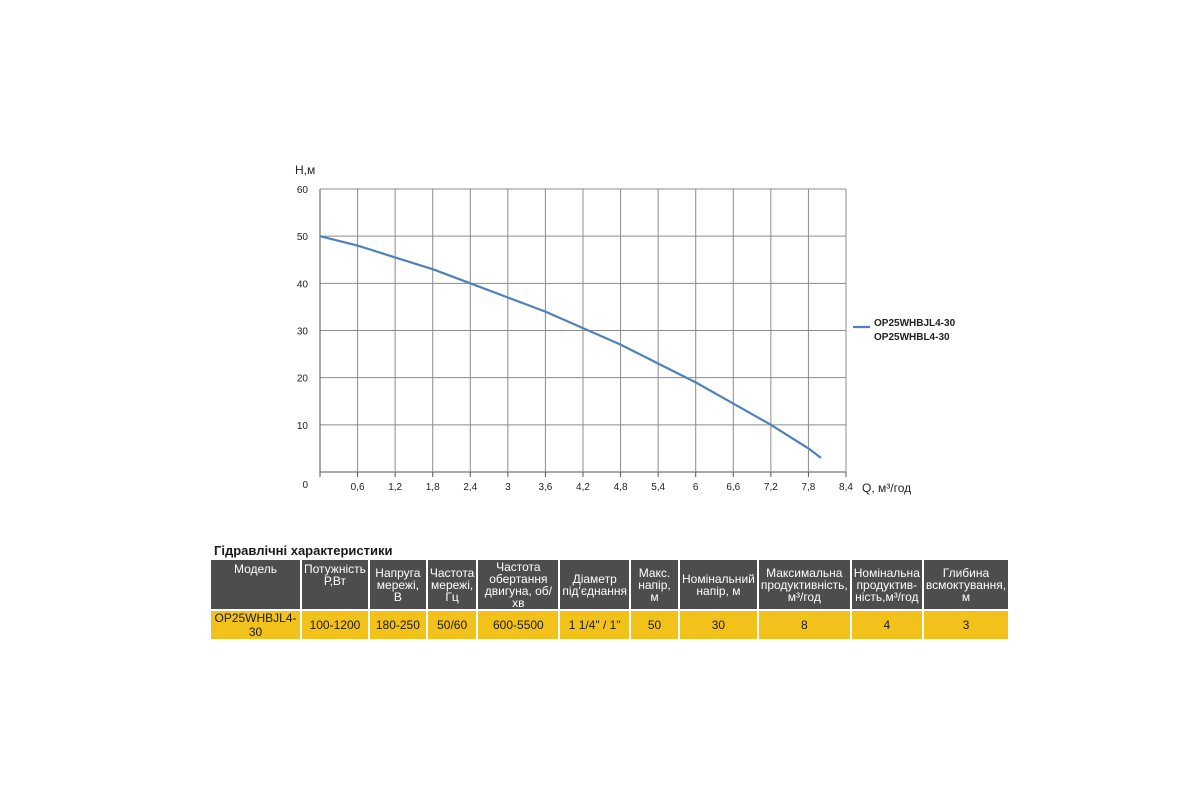  What do you see at coordinates (470, 487) in the screenshot?
I see `x-tick-label: 2,4` at bounding box center [470, 487].